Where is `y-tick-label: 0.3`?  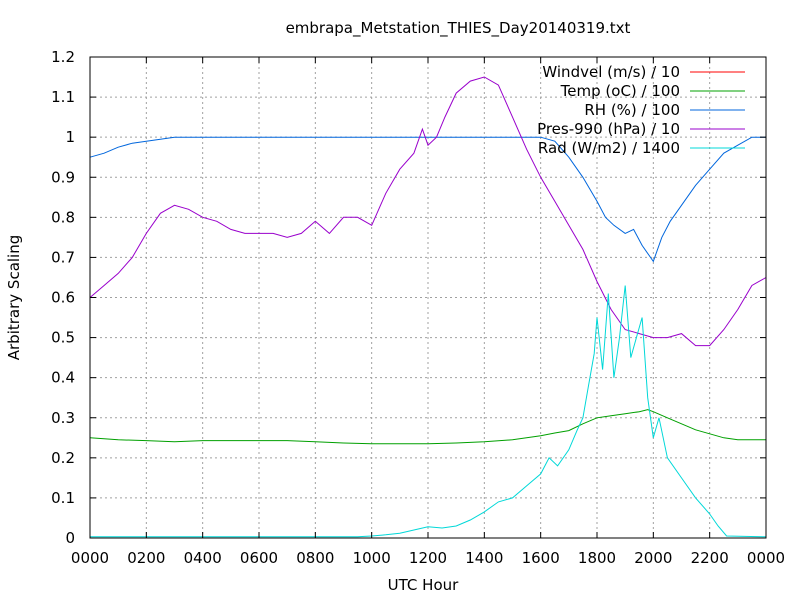
y-tick-label: 0.3 is located at coordinates (63, 418).